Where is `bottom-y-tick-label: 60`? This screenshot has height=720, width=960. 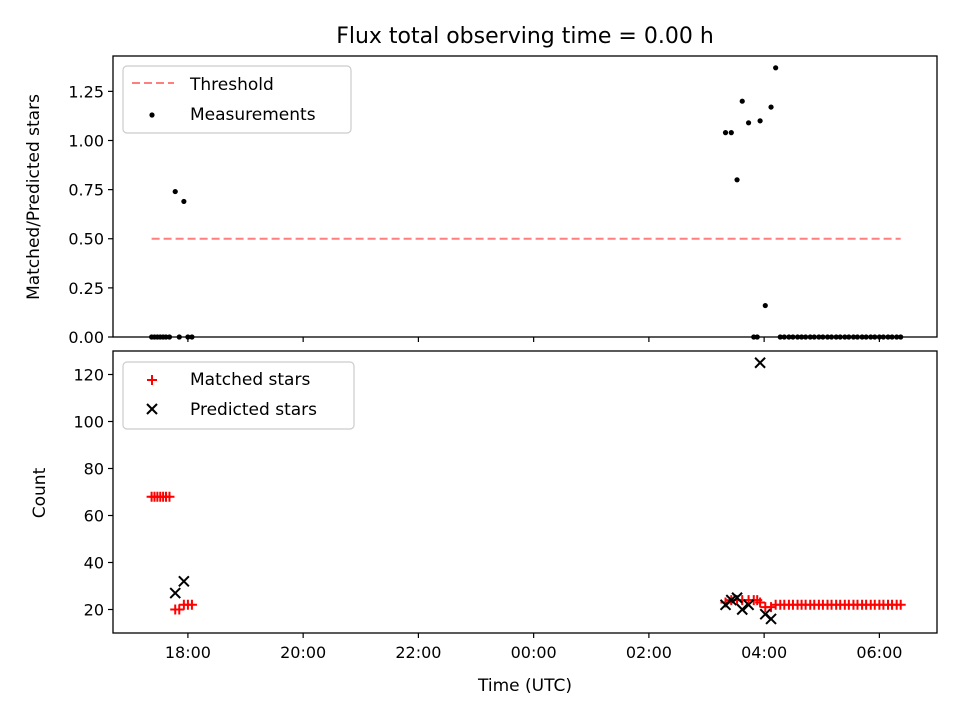 bottom-y-tick-label: 60 is located at coordinates (94, 516).